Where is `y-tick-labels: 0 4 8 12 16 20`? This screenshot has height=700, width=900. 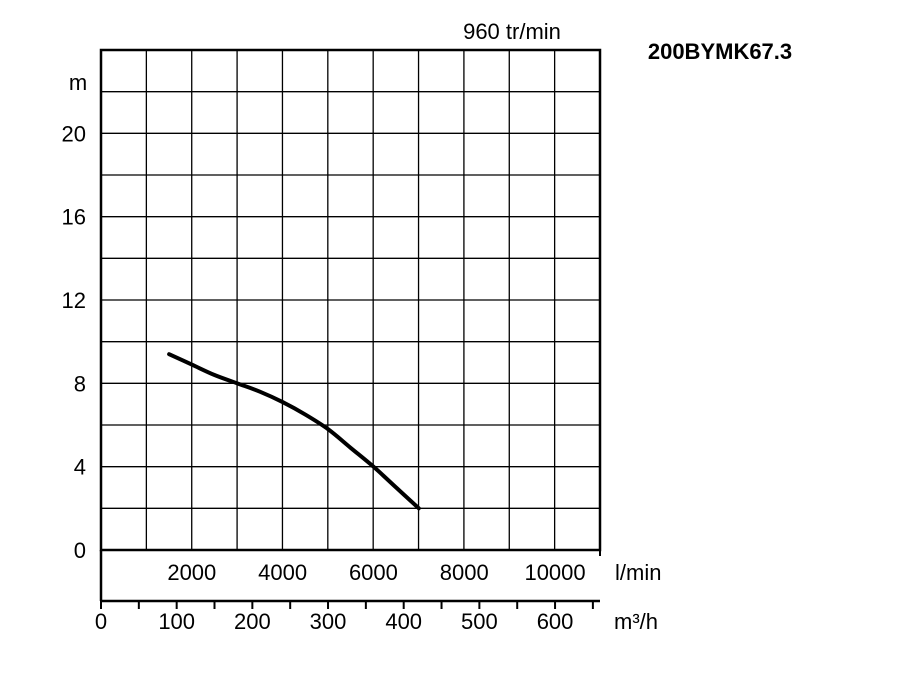 y-tick-labels: 0 4 8 12 16 20 is located at coordinates (74, 342).